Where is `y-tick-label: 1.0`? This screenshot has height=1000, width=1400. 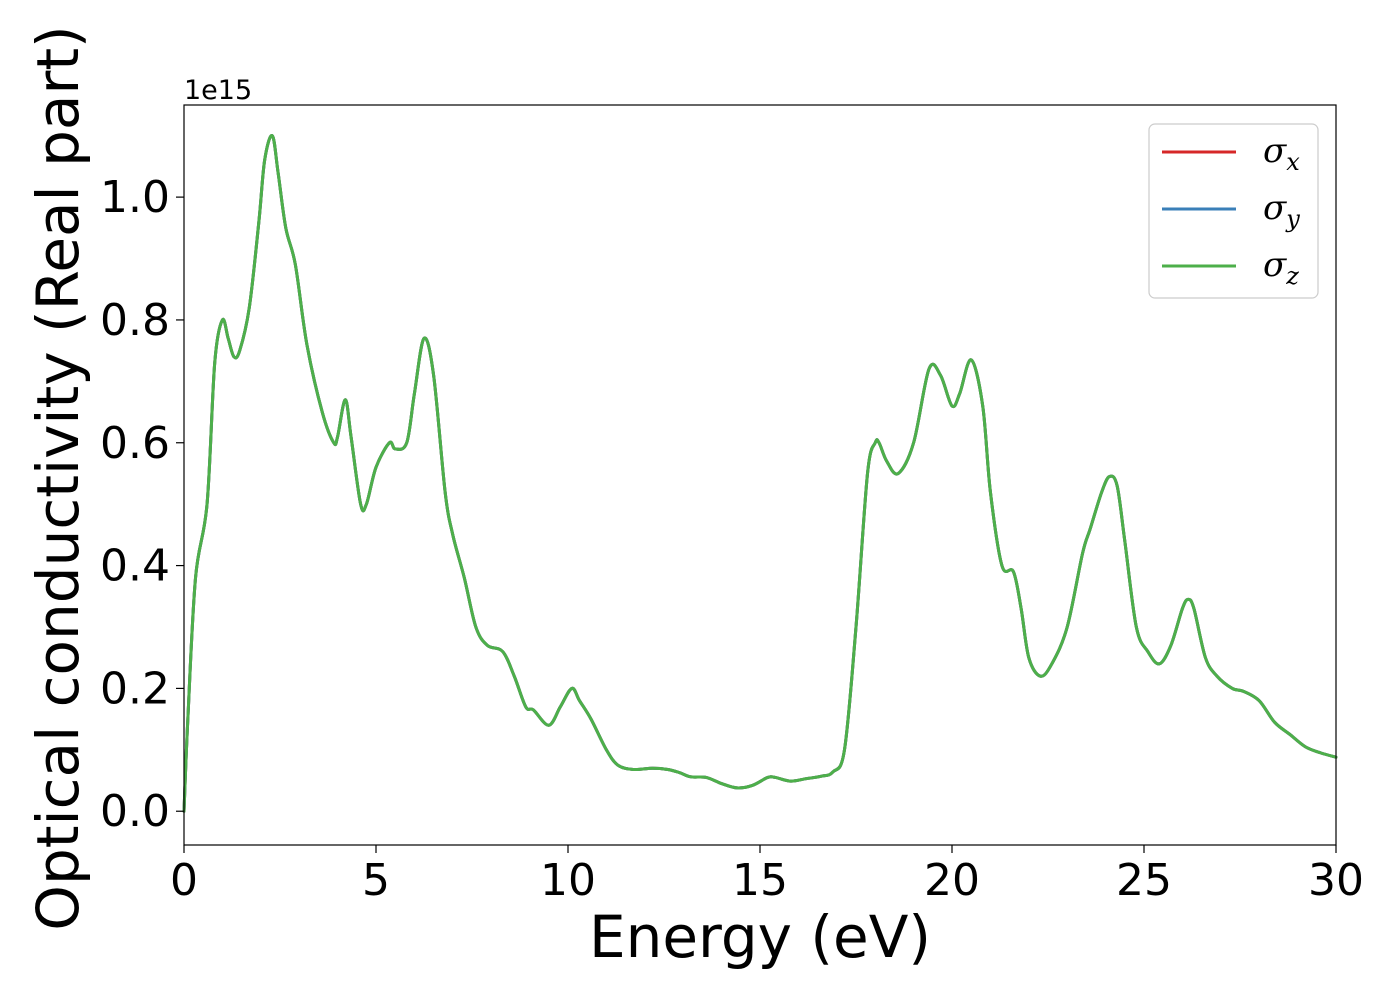 y-tick-label: 1.0 is located at coordinates (135, 197).